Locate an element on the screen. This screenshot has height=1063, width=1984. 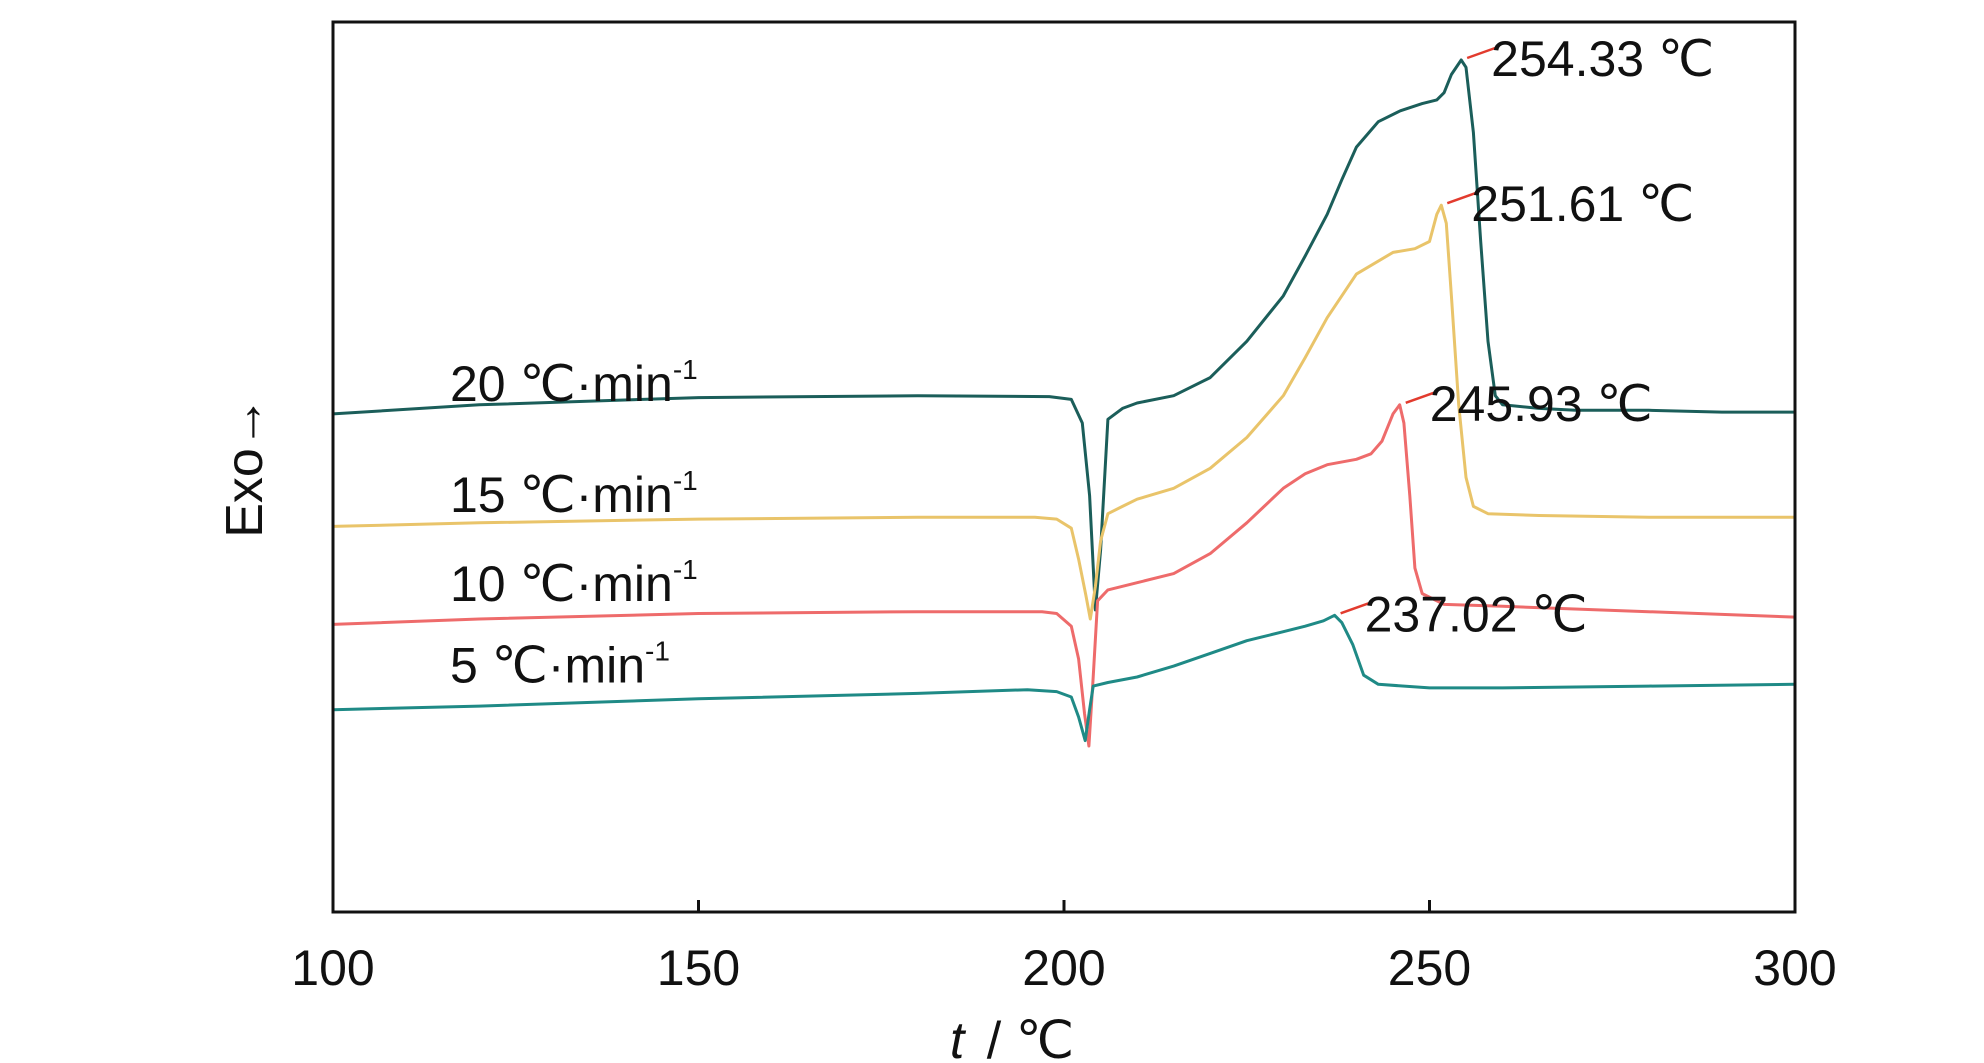
series-label-1: 15 ℃·min-1 is located at coordinates (574, 494).